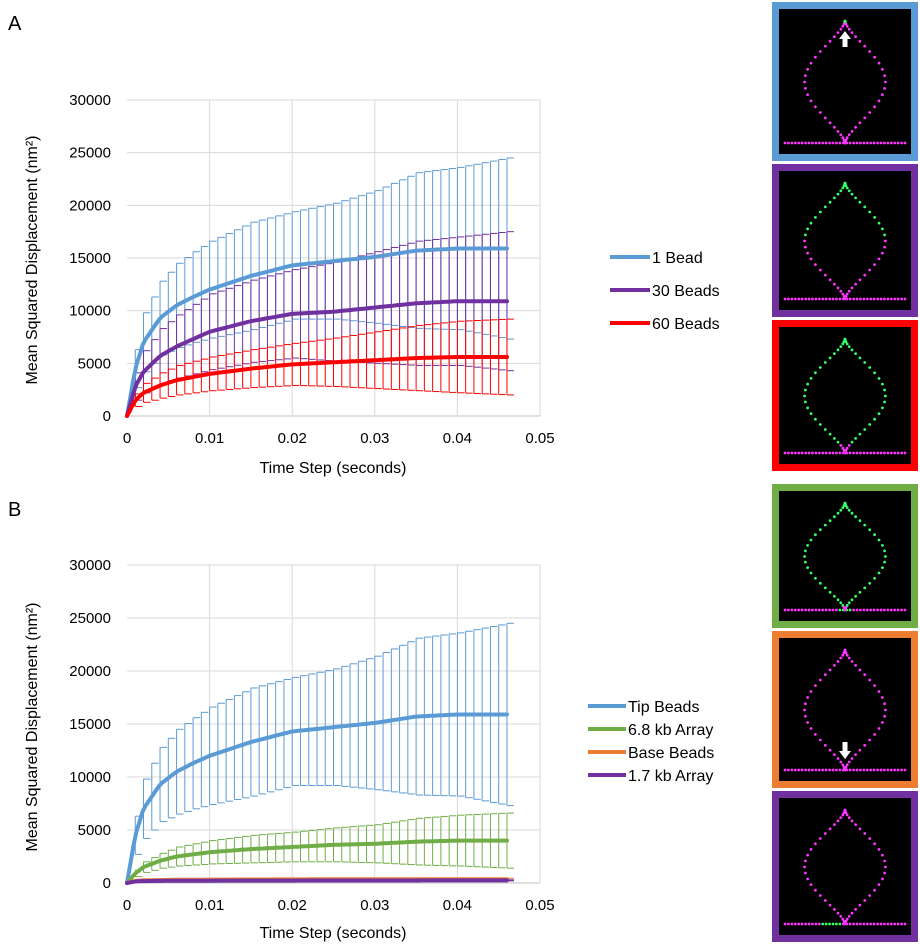 The image size is (920, 944). Describe the element at coordinates (32, 260) in the screenshot. I see `panel-a-y-axis-title: Mean Squared Displacement (nm²)` at that location.